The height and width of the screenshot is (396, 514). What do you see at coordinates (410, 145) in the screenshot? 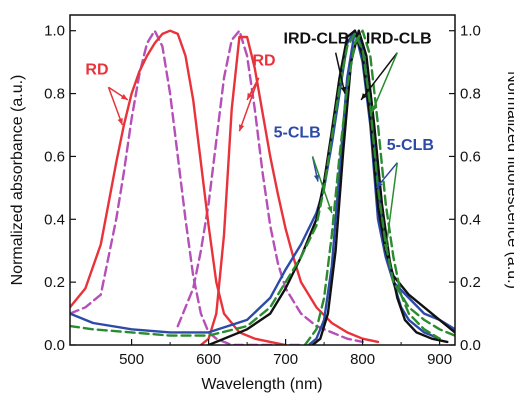
I see `annotation-label-5-clb-3: 5-CLB` at bounding box center [410, 145].